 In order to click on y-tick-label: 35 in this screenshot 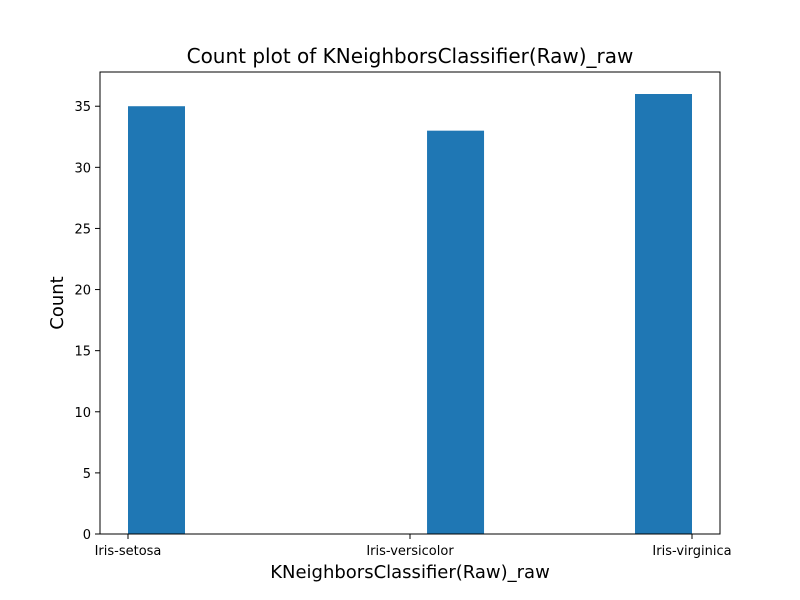, I will do `click(82, 107)`.